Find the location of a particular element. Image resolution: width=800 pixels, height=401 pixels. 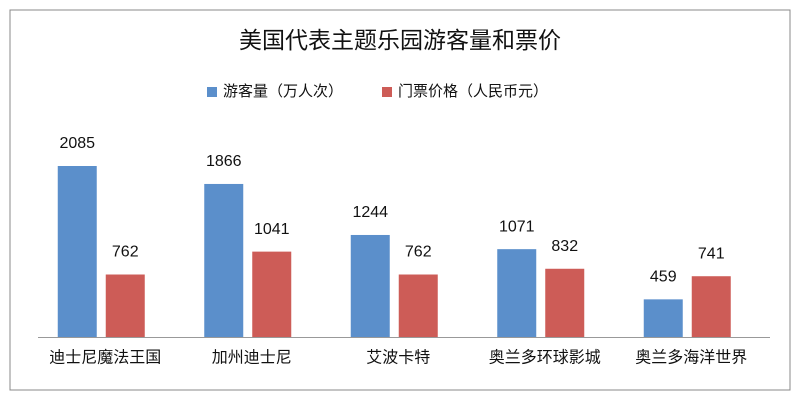

x-tick-label: 加州迪士尼 is located at coordinates (252, 357).